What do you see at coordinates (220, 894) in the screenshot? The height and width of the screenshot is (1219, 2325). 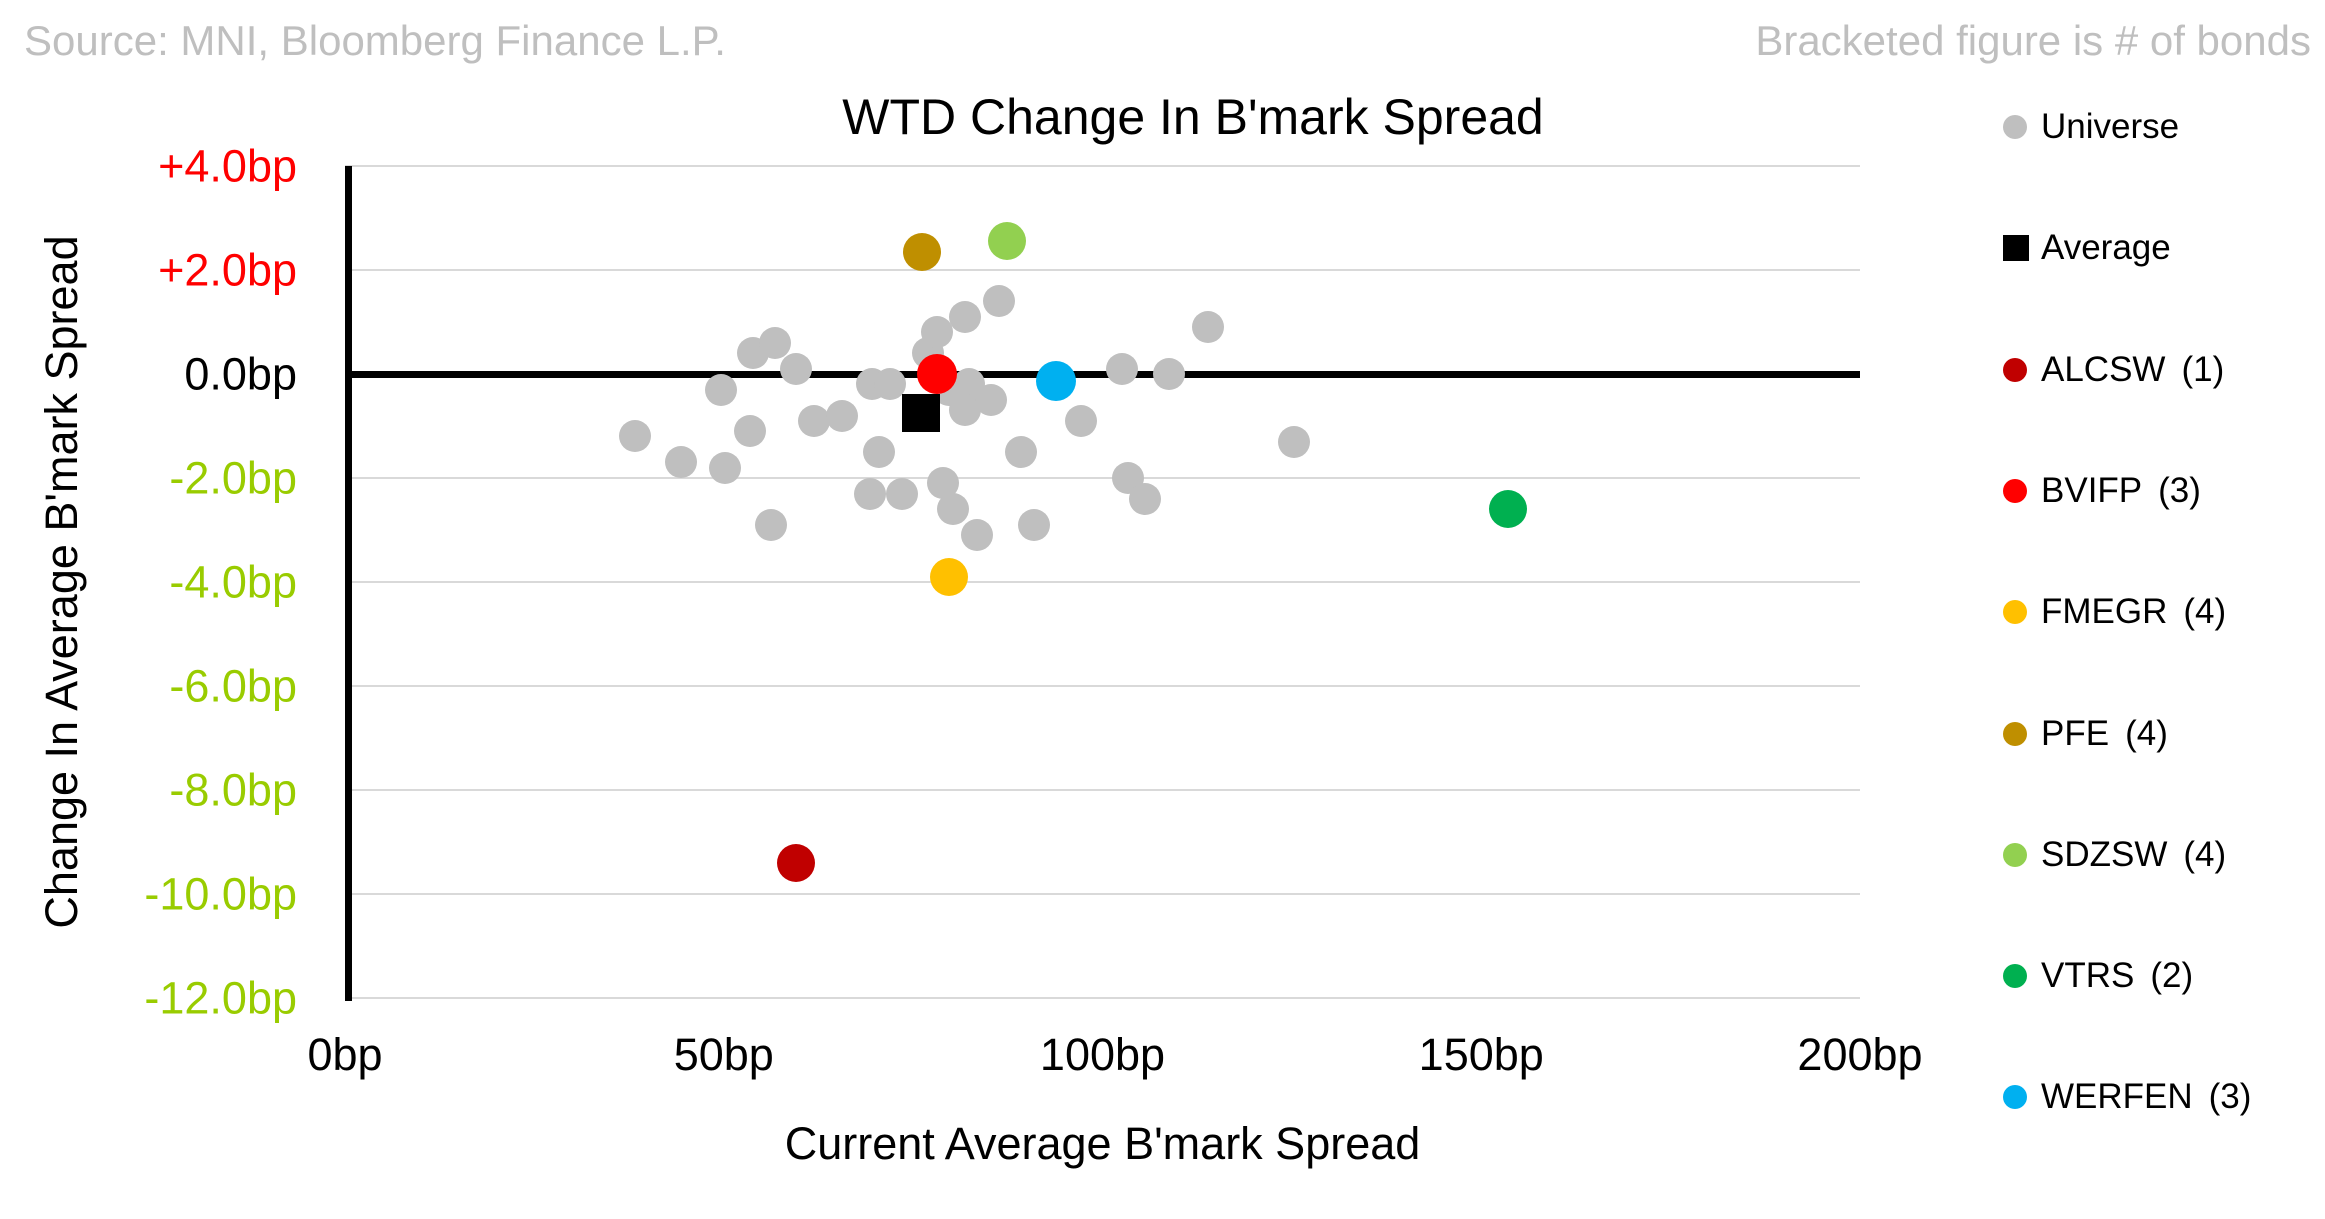 I see `y-tick-label: -10.0bp` at bounding box center [220, 894].